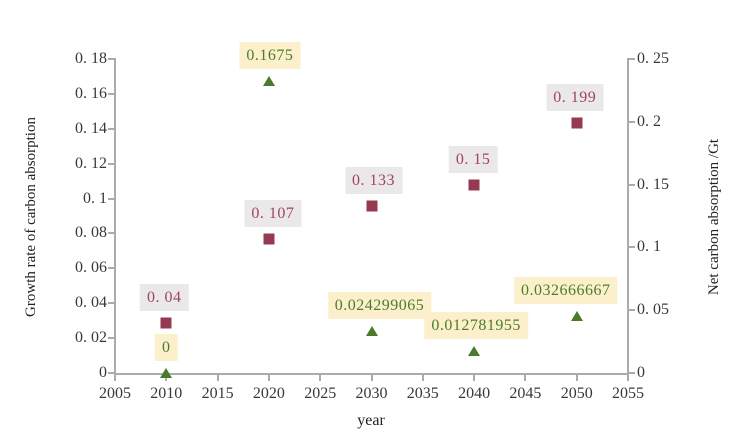 The height and width of the screenshot is (448, 756). Describe the element at coordinates (320, 393) in the screenshot. I see `x-tick-label: 2025` at that location.